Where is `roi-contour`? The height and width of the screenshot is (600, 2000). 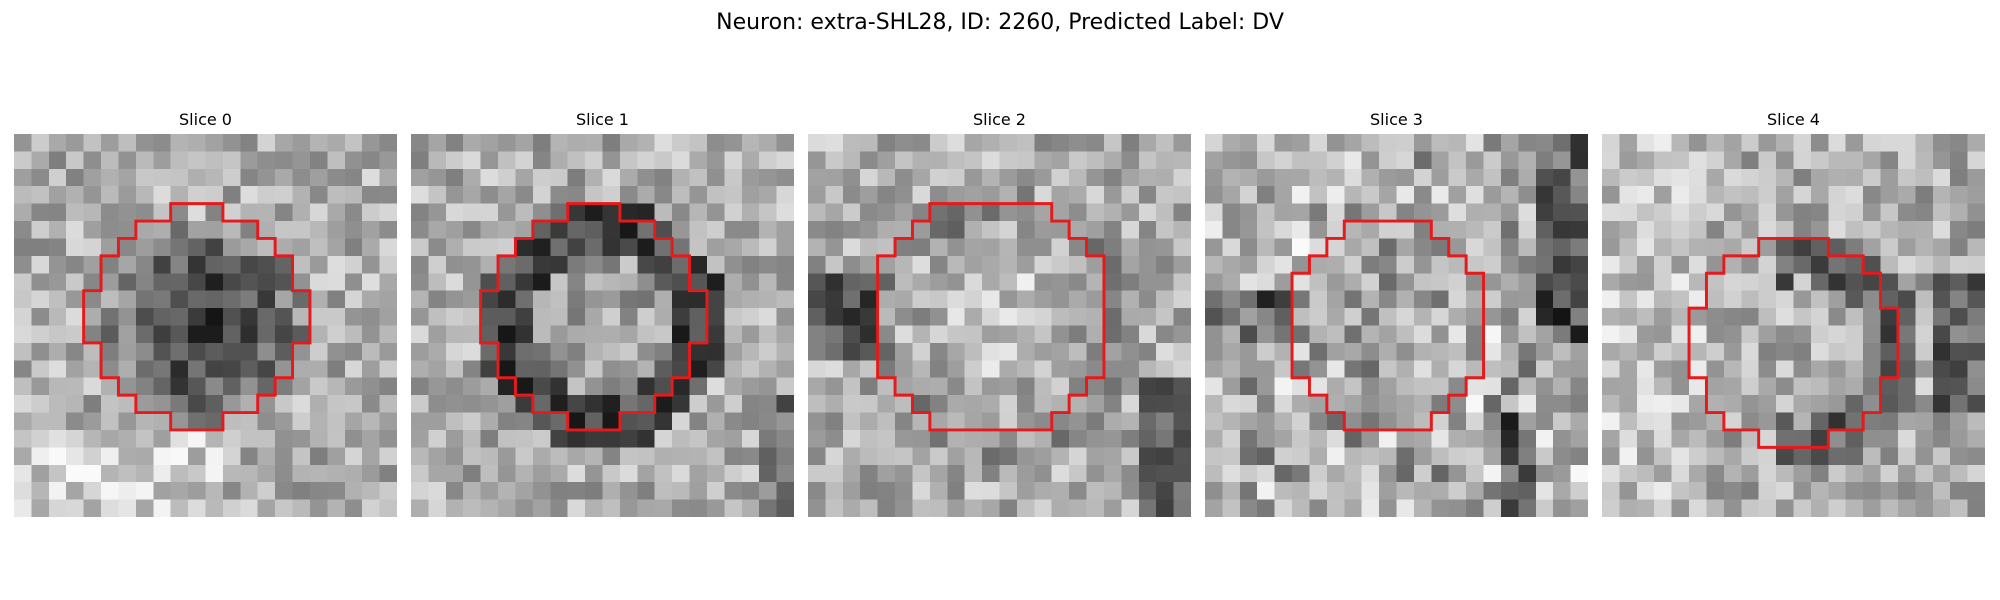
roi-contour is located at coordinates (594, 317).